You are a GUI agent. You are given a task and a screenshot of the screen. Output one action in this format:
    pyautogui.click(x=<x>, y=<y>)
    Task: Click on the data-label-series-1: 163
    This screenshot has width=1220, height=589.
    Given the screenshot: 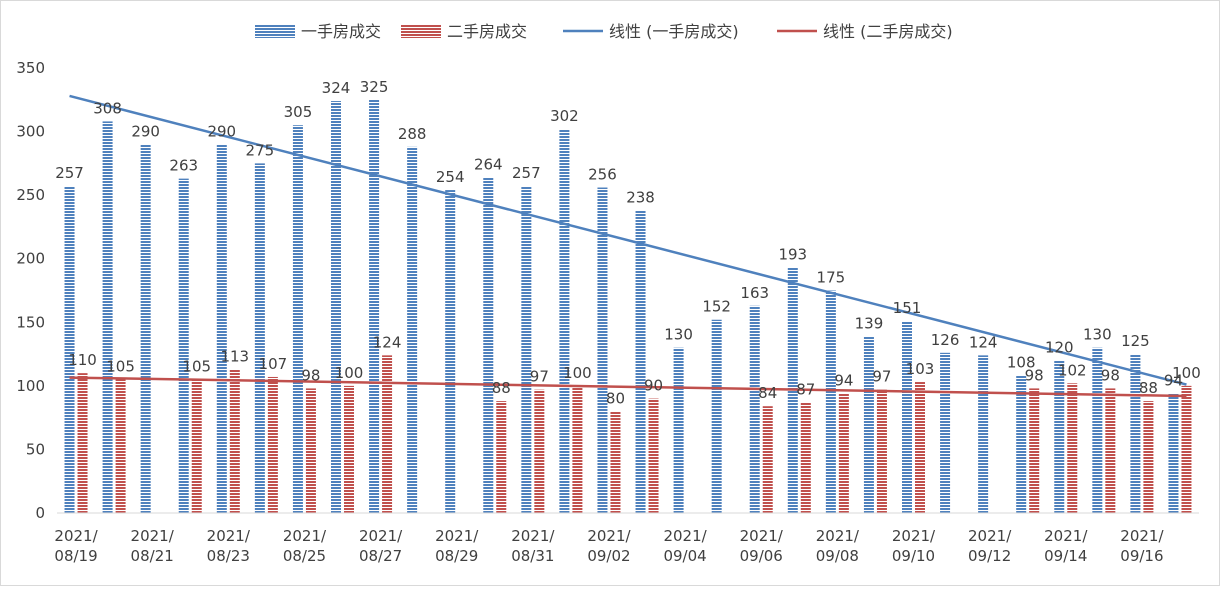 What is the action you would take?
    pyautogui.click(x=754, y=293)
    